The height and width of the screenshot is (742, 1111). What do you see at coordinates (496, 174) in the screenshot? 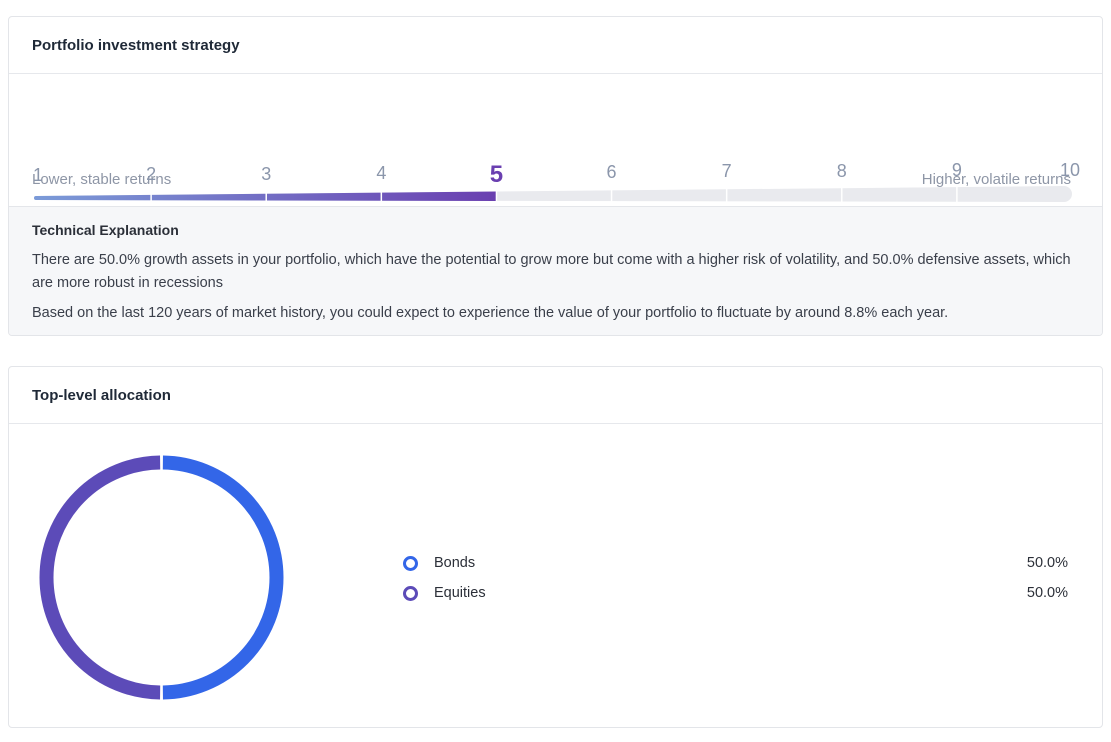
I see `risk-level-5: 5` at bounding box center [496, 174].